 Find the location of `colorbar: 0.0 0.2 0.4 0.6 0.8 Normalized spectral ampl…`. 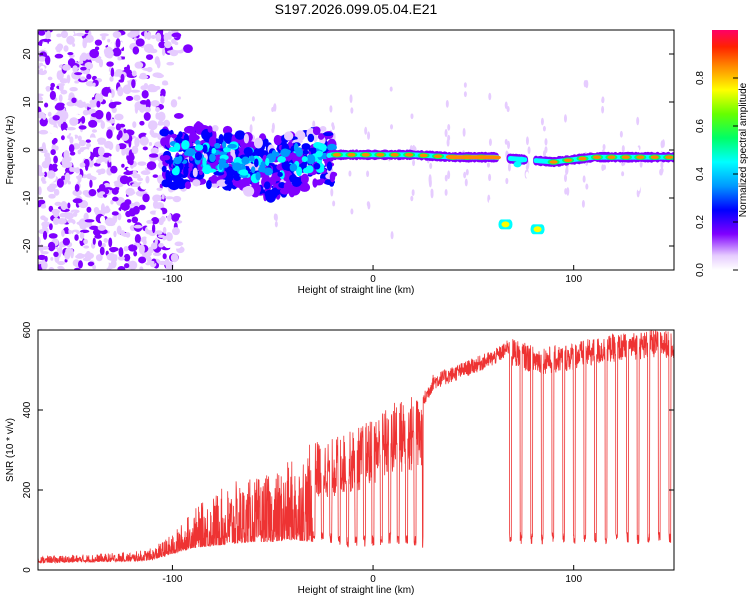

colorbar: 0.0 0.2 0.4 0.6 0.8 Normalized spectral ampl… is located at coordinates (722, 153).